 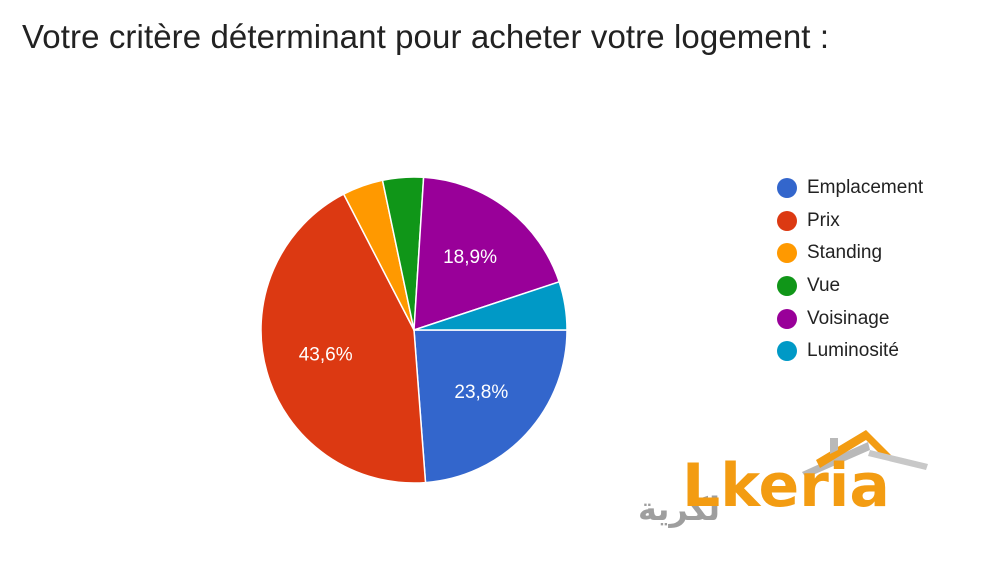 What do you see at coordinates (865, 188) in the screenshot?
I see `legend-label: Emplacement` at bounding box center [865, 188].